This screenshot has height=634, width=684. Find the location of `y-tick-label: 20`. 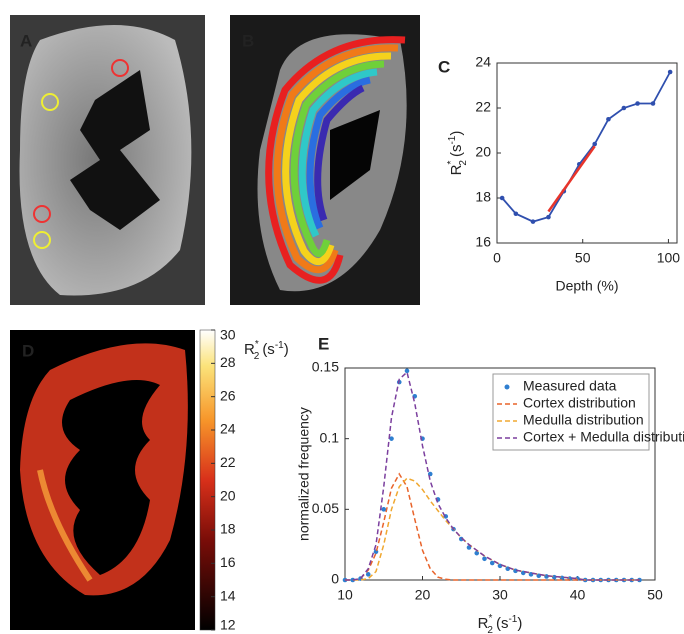

y-tick-label: 20 is located at coordinates (483, 152).